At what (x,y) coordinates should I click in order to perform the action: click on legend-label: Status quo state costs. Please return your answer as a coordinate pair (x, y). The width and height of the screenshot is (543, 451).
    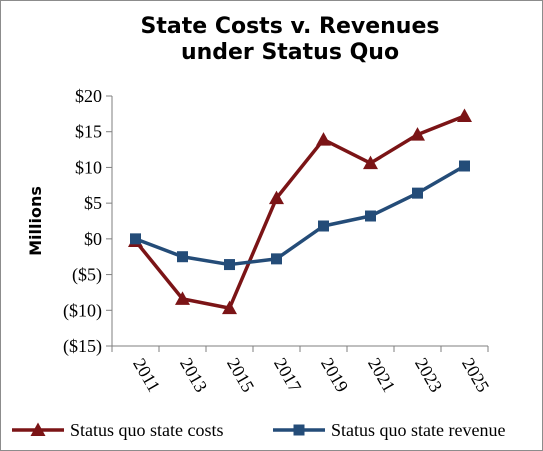
    Looking at the image, I should click on (147, 430).